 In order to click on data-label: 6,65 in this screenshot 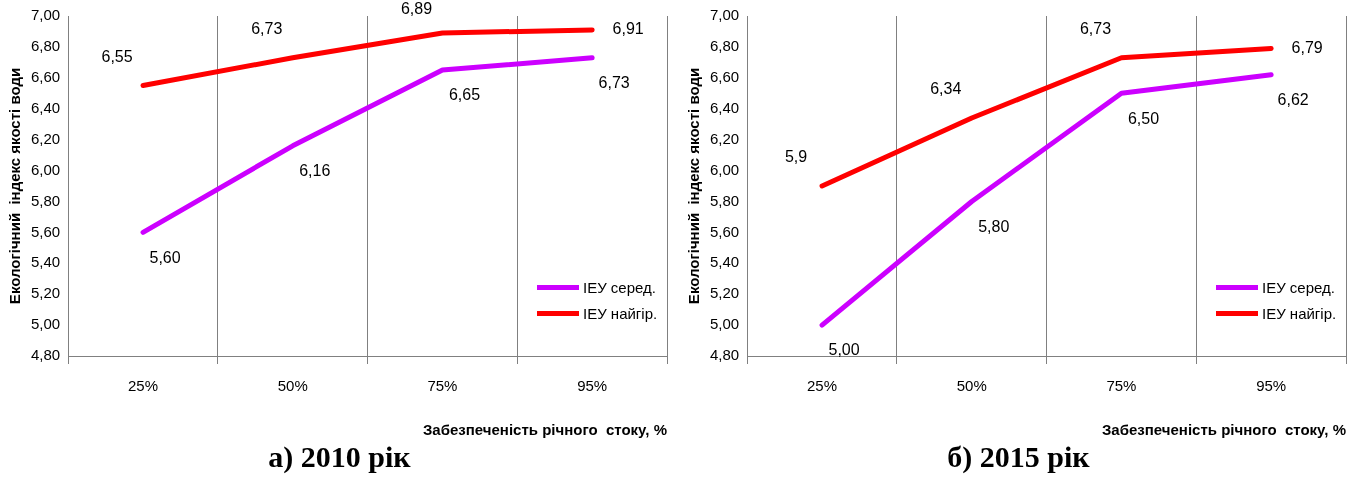, I will do `click(464, 95)`.